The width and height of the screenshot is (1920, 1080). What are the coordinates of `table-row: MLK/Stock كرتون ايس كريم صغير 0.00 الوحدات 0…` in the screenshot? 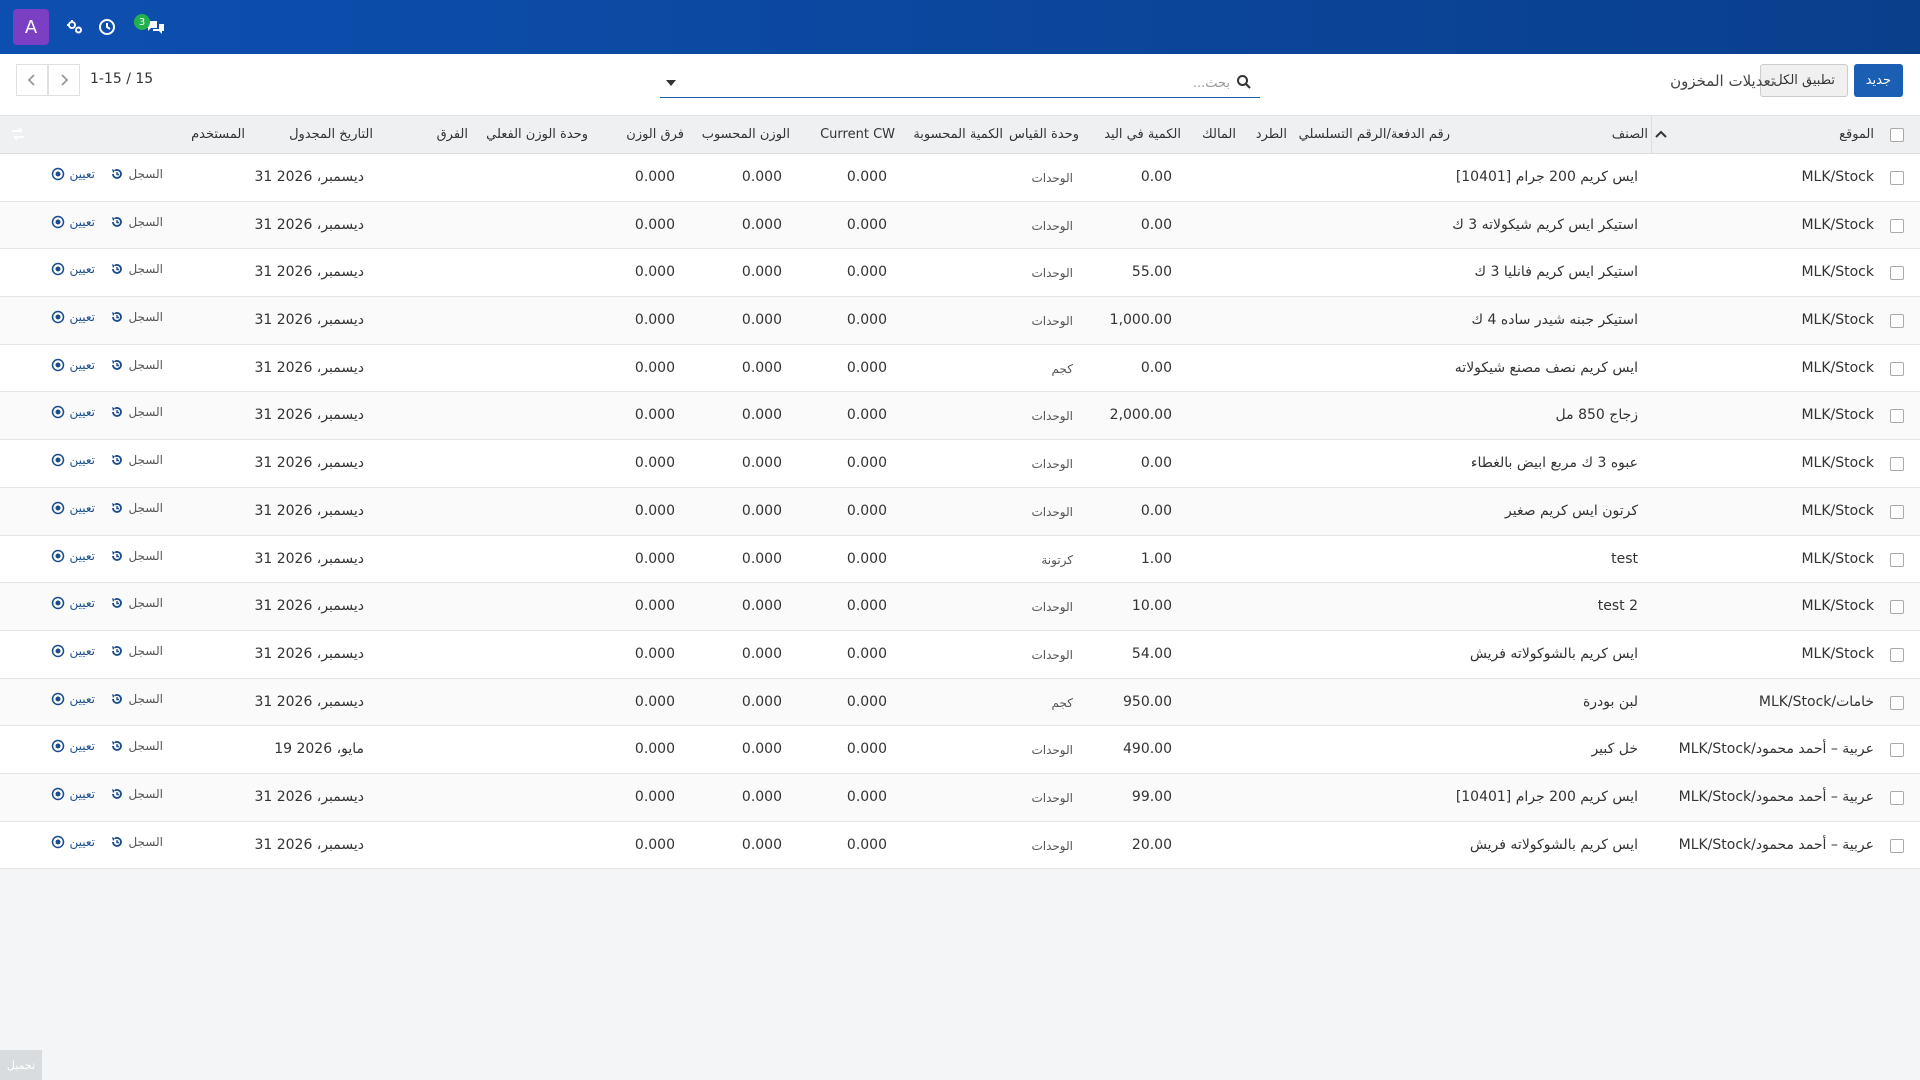 It's located at (960, 511).